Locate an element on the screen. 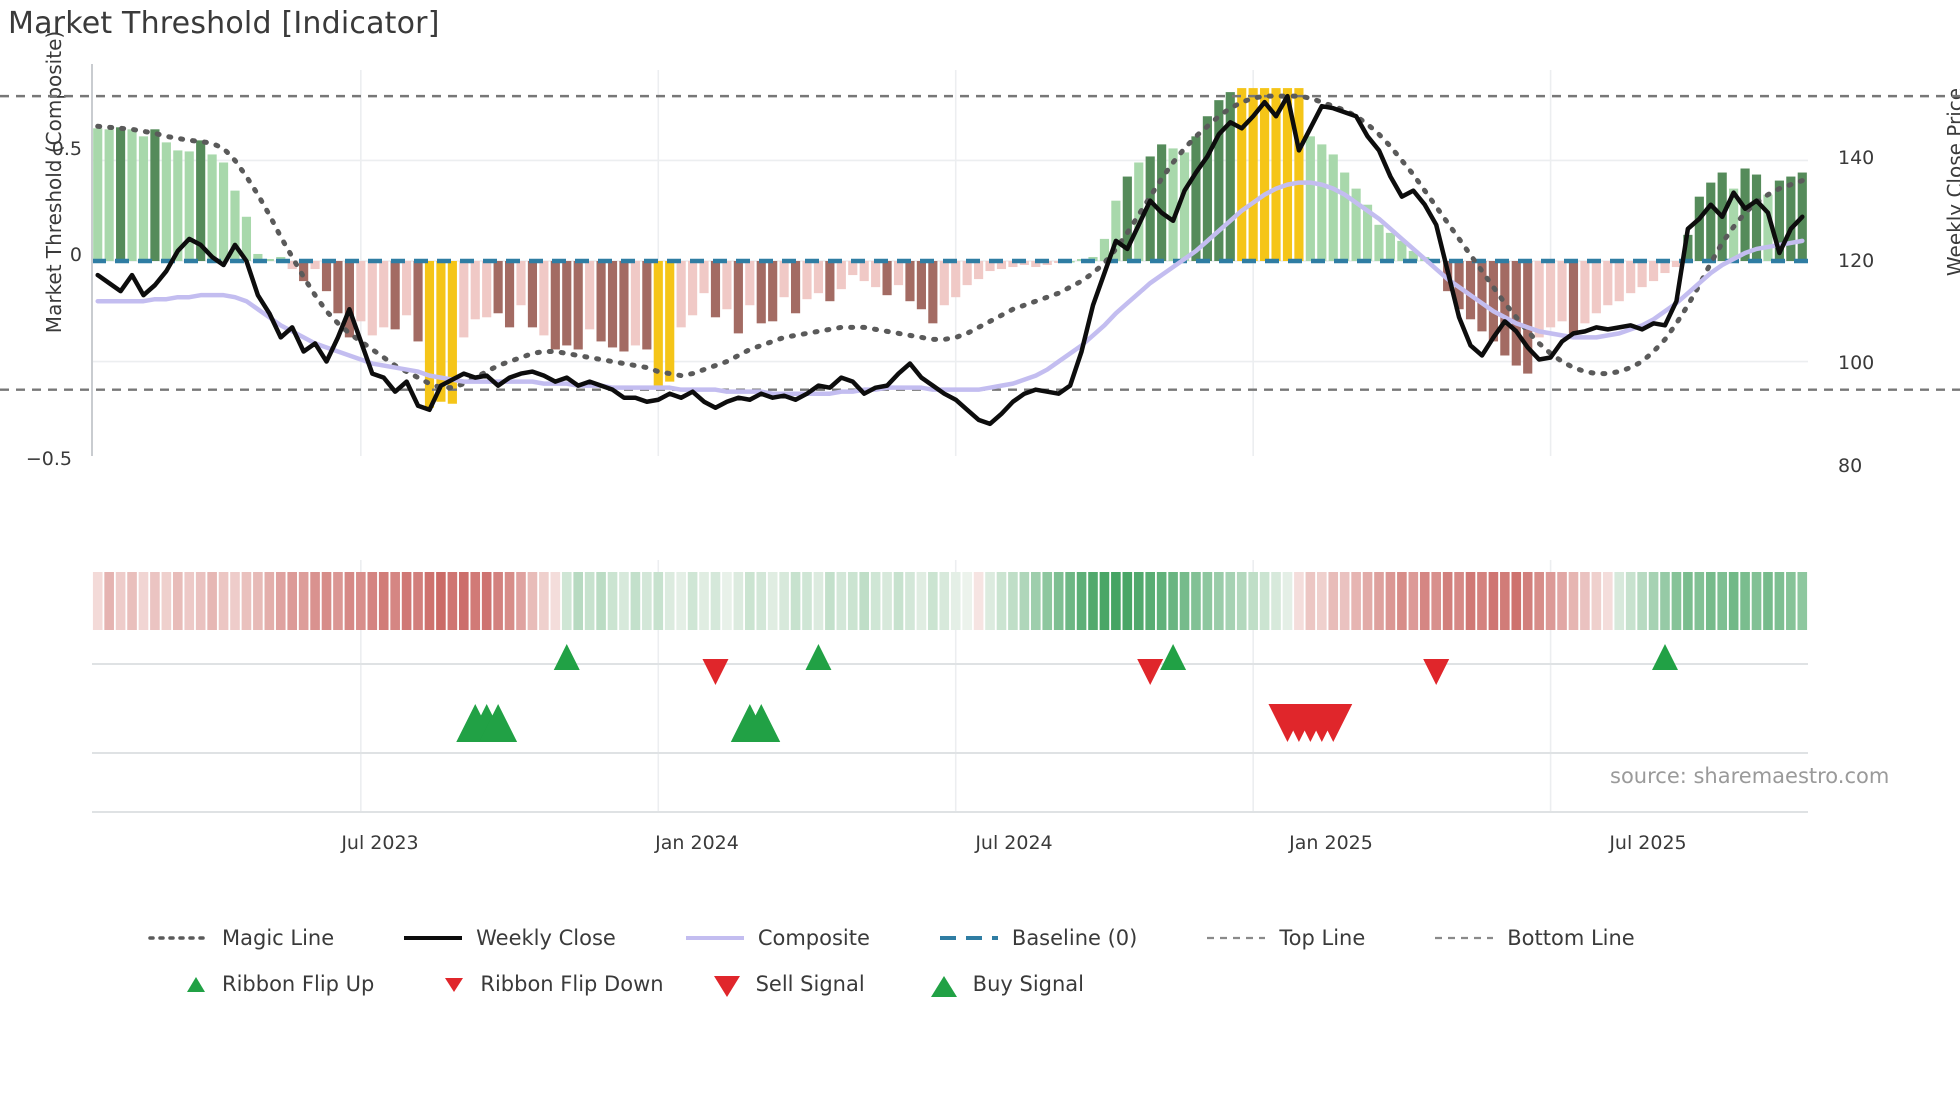 This screenshot has height=1102, width=1960. dotted-gray-line-swatch is located at coordinates (179, 938).